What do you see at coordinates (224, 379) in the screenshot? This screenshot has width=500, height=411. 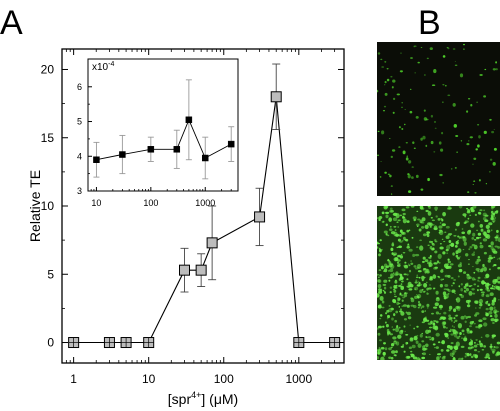 I see `x-tick-label: 100` at bounding box center [224, 379].